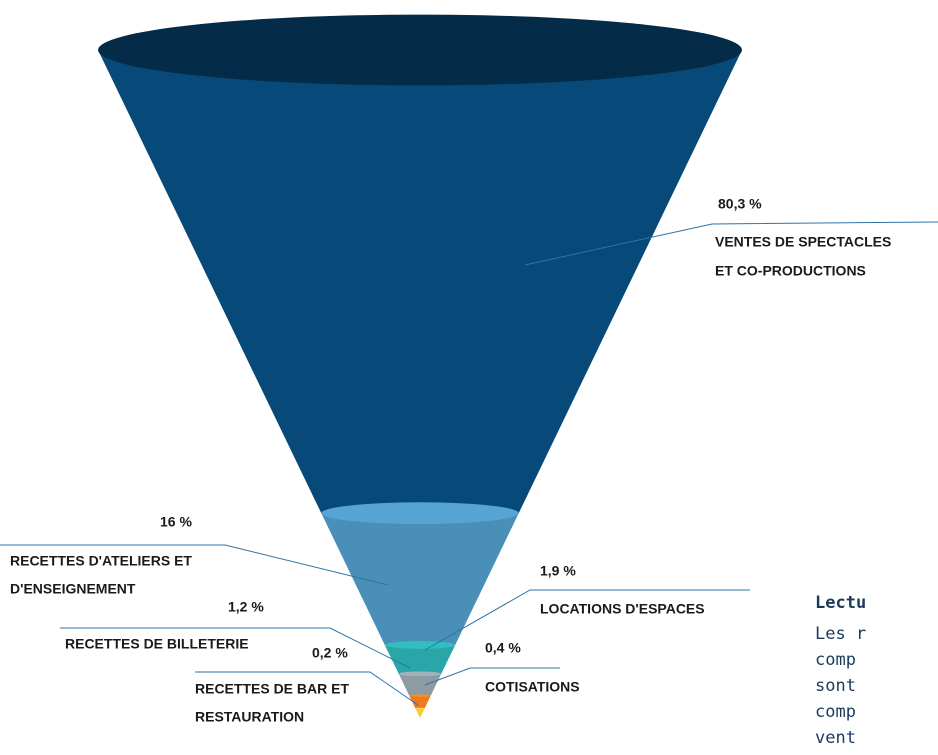 The height and width of the screenshot is (755, 938). What do you see at coordinates (840, 634) in the screenshot?
I see `note-line: Les r` at bounding box center [840, 634].